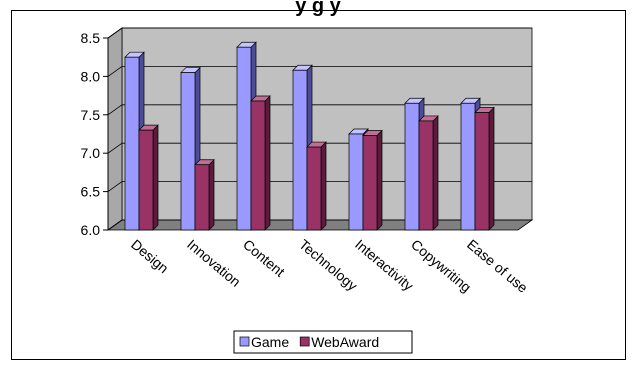 This screenshot has height=365, width=637. I want to click on bar-game-ease-of-use-front, so click(468, 166).